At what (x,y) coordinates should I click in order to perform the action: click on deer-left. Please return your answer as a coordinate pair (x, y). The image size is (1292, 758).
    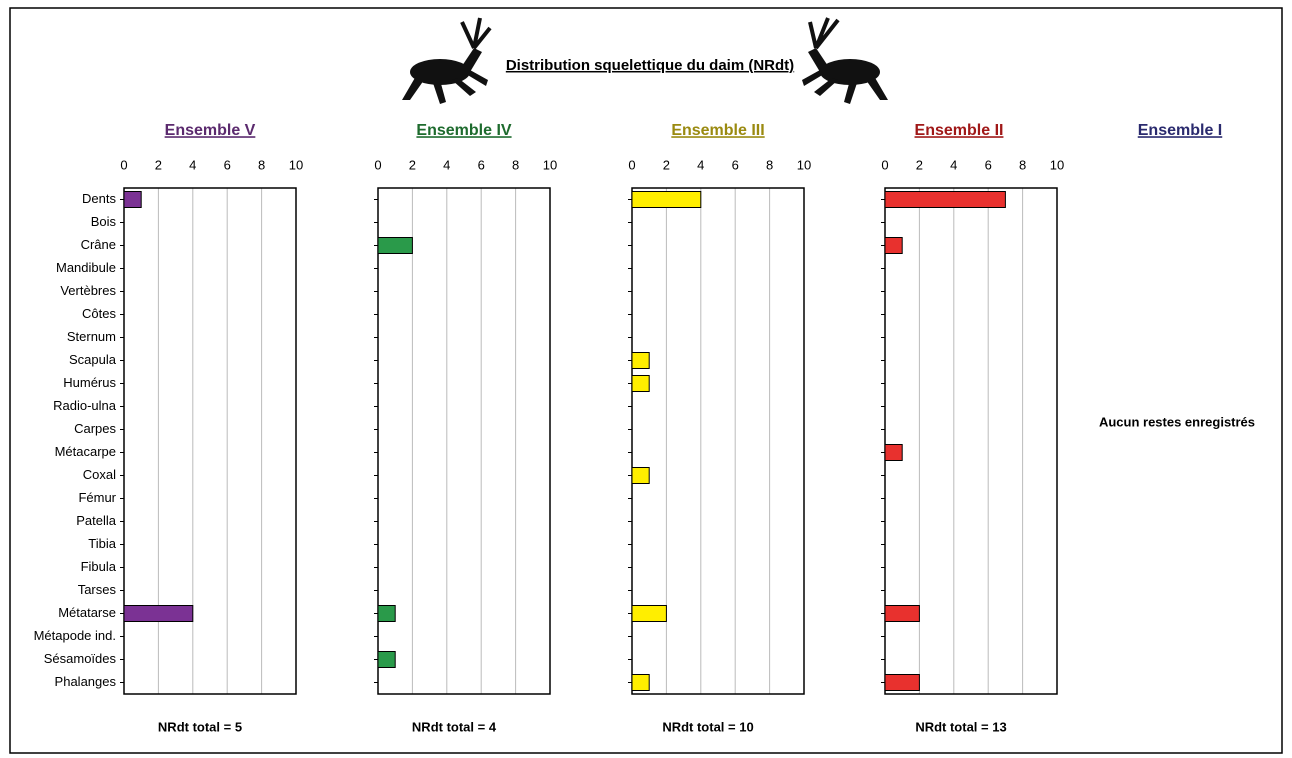
    Looking at the image, I should click on (447, 60).